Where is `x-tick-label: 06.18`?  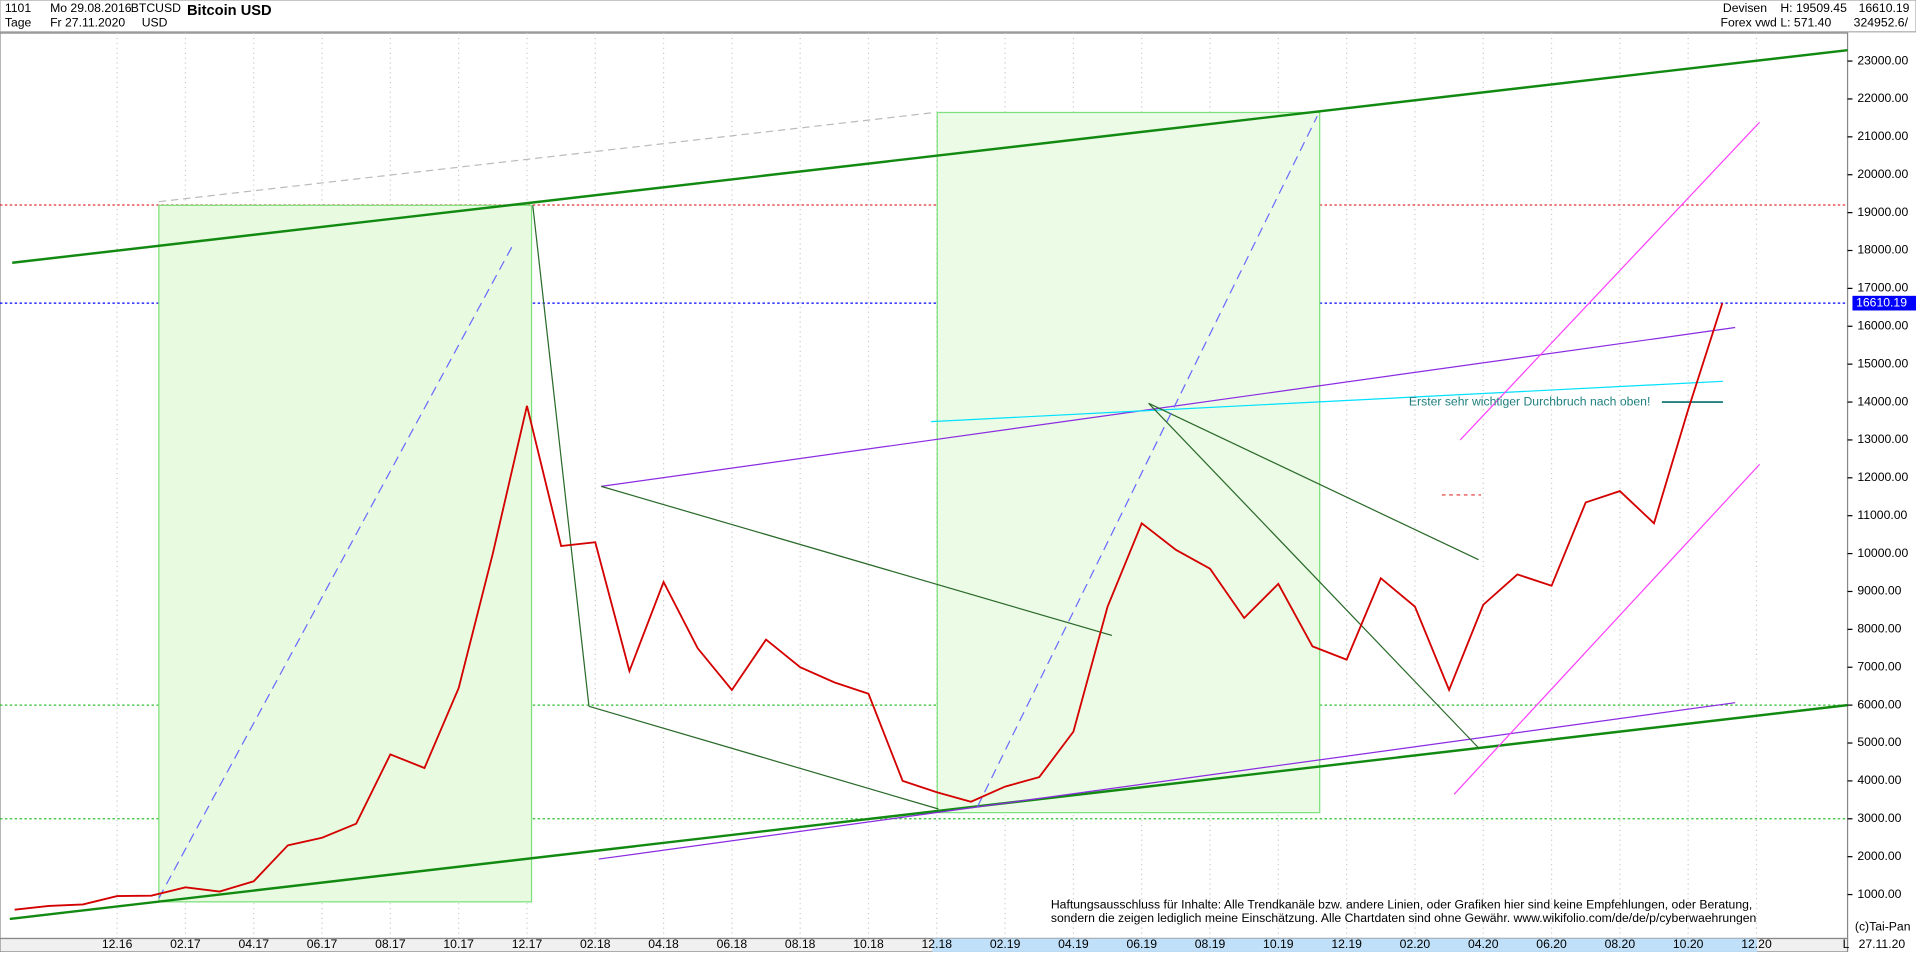 x-tick-label: 06.18 is located at coordinates (732, 944).